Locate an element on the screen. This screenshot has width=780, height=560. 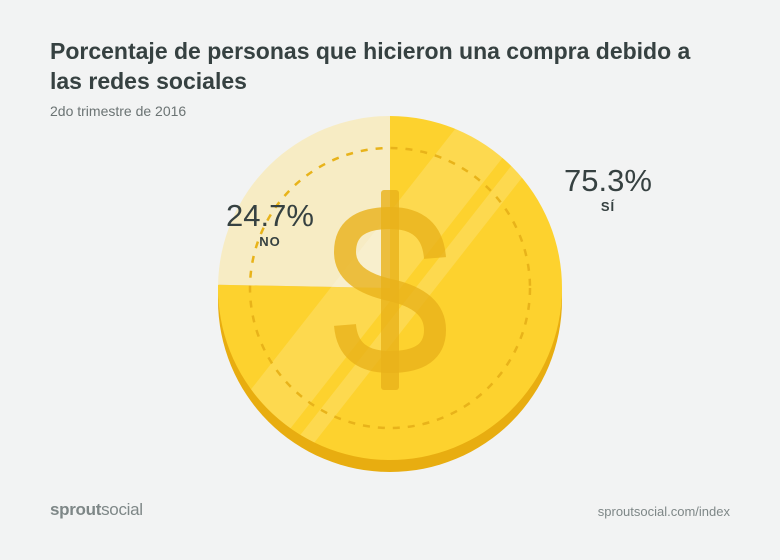
slice-category-label: SÍ is located at coordinates (608, 206).